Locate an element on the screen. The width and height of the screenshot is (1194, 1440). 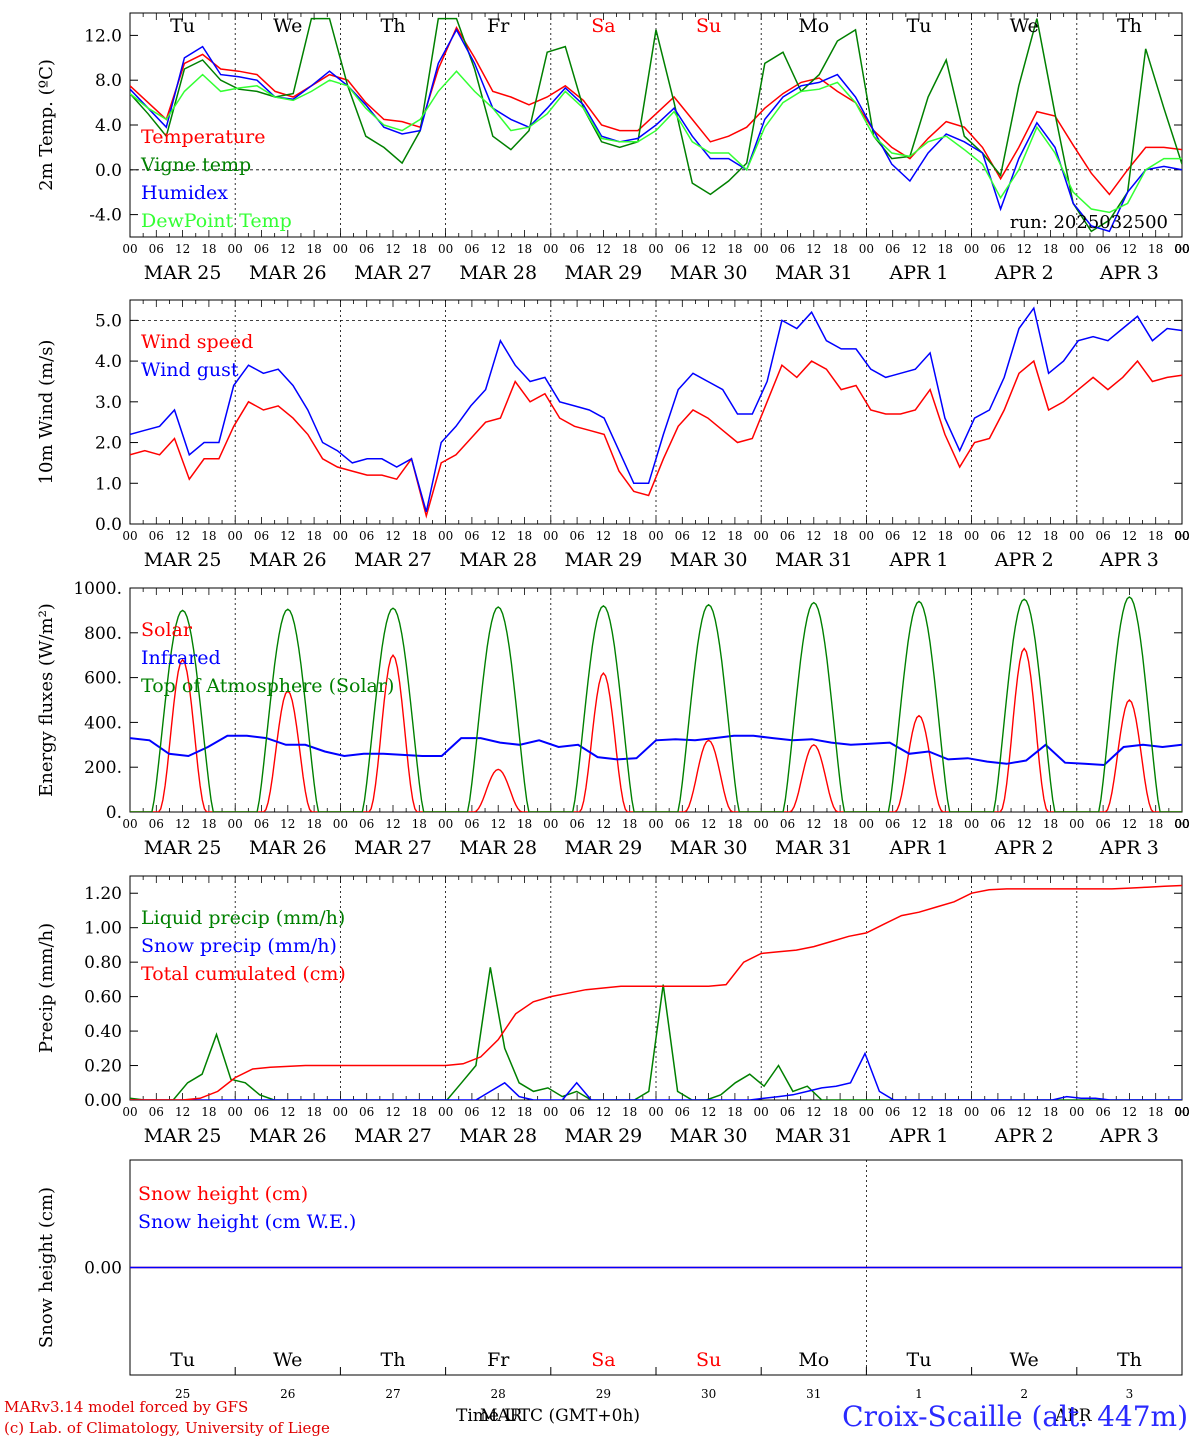
month-label-mar: MAR is located at coordinates (501, 1416).